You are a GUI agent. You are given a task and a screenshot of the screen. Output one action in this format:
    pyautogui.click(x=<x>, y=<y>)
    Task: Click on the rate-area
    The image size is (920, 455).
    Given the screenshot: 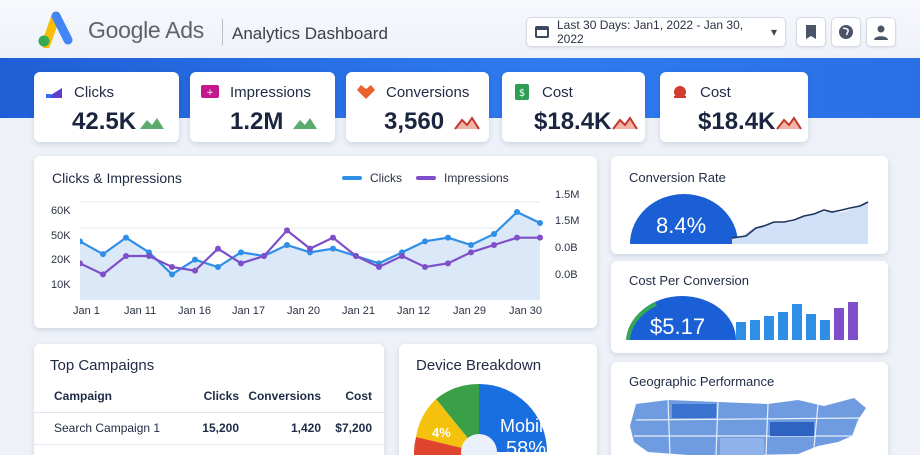 What is the action you would take?
    pyautogui.click(x=800, y=223)
    